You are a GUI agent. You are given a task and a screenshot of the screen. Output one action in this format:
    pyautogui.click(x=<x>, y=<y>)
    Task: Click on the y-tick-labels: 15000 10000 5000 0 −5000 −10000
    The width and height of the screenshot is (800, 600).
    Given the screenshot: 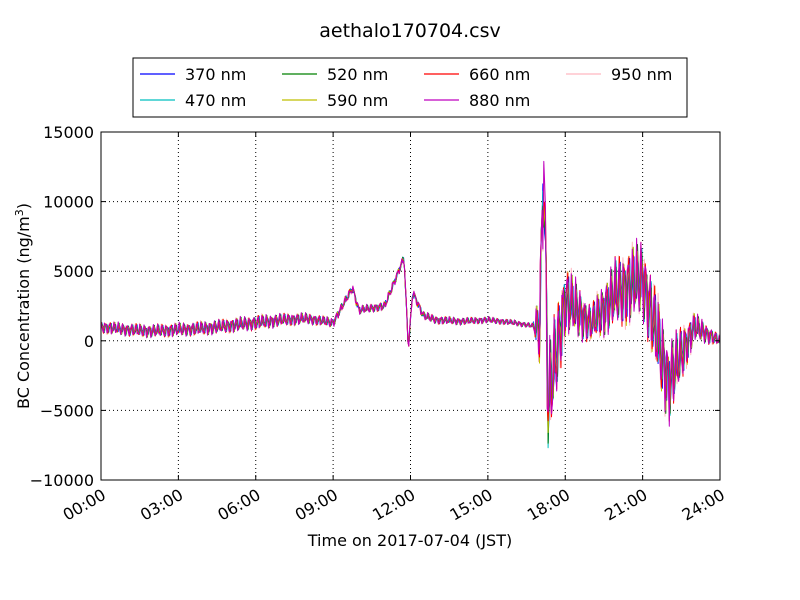 What is the action you would take?
    pyautogui.click(x=62, y=306)
    